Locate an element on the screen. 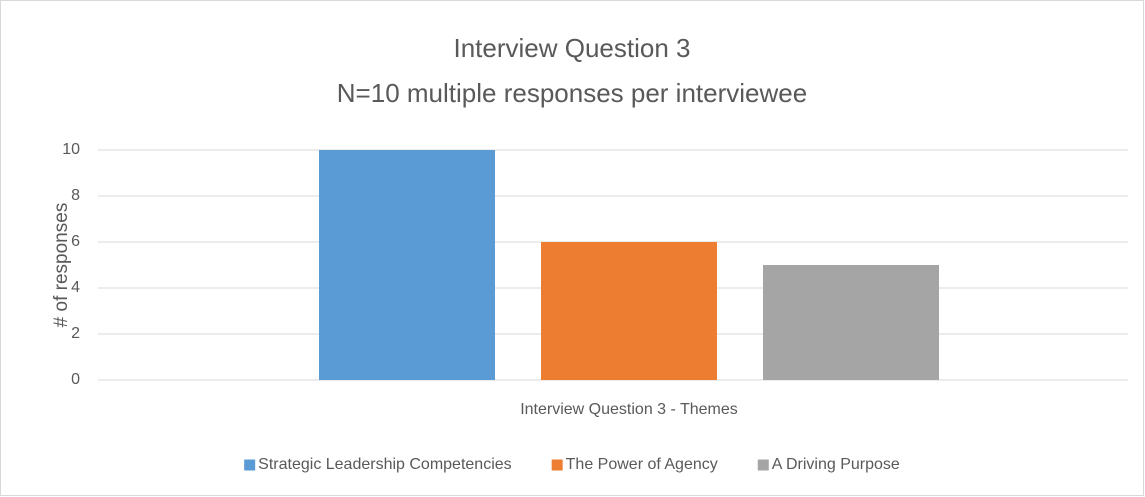  legend-item: A Driving Purpose is located at coordinates (828, 464).